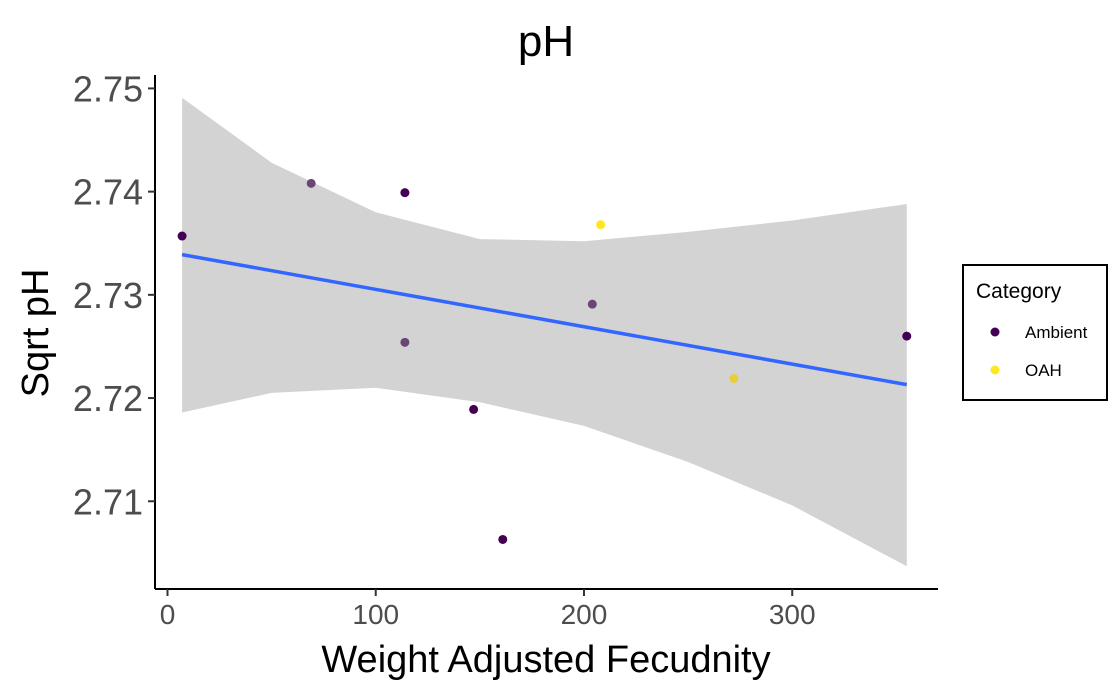 Image resolution: width=1120 pixels, height=692 pixels. I want to click on y-tick-label: 2.75, so click(108, 88).